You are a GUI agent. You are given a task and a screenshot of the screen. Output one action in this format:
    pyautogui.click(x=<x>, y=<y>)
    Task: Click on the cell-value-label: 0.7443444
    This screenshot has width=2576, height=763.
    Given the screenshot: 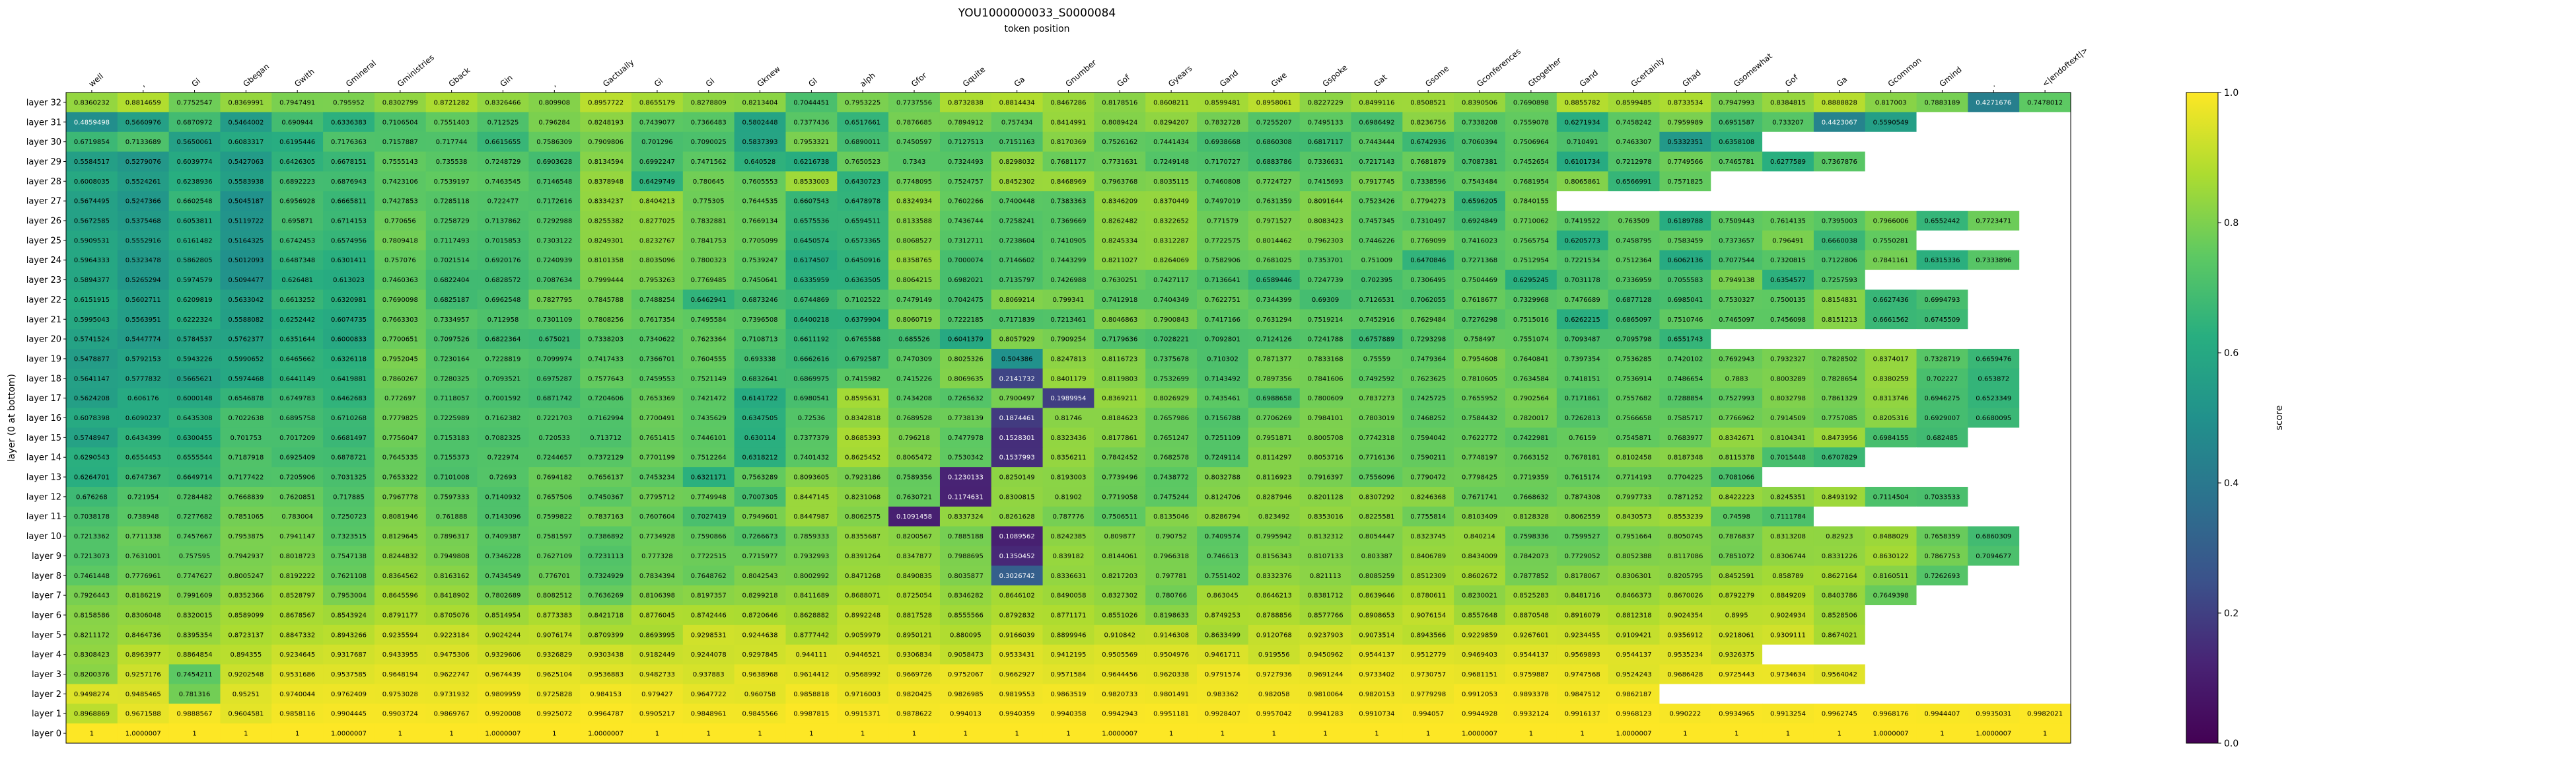 What is the action you would take?
    pyautogui.click(x=1377, y=142)
    